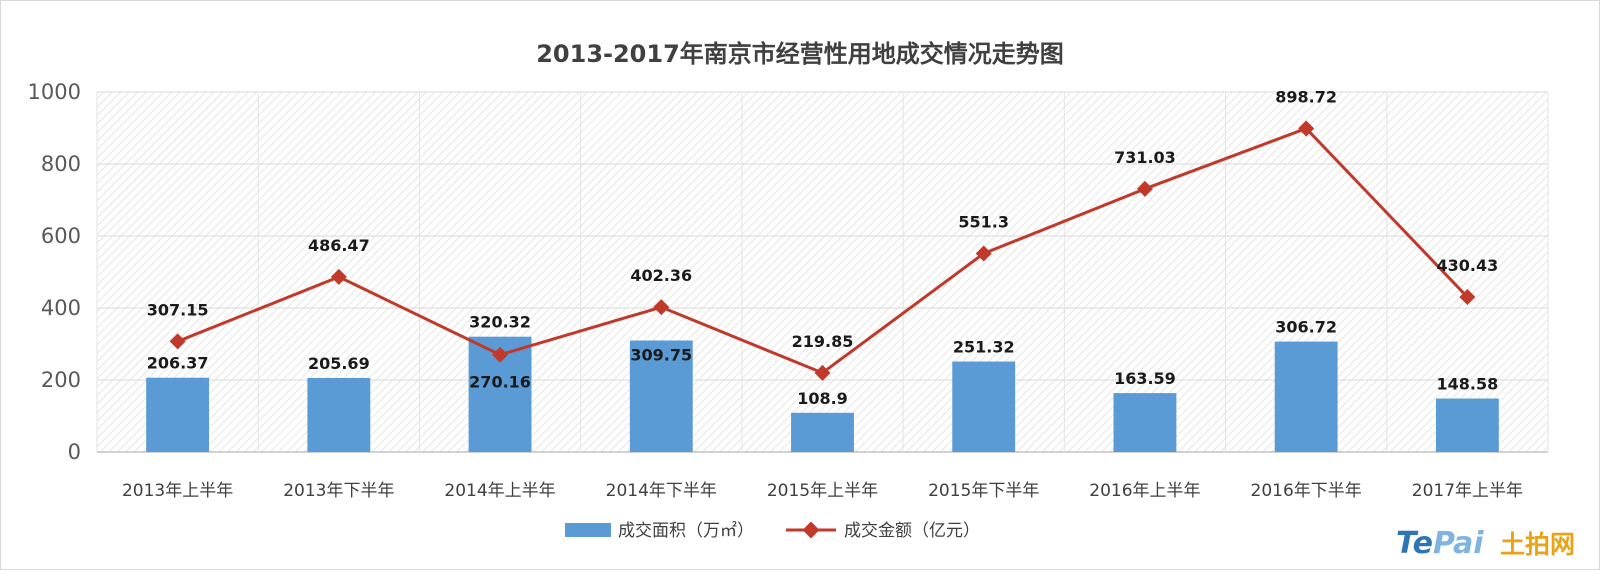  Describe the element at coordinates (1306, 96) in the screenshot. I see `line-label: 898.72` at that location.